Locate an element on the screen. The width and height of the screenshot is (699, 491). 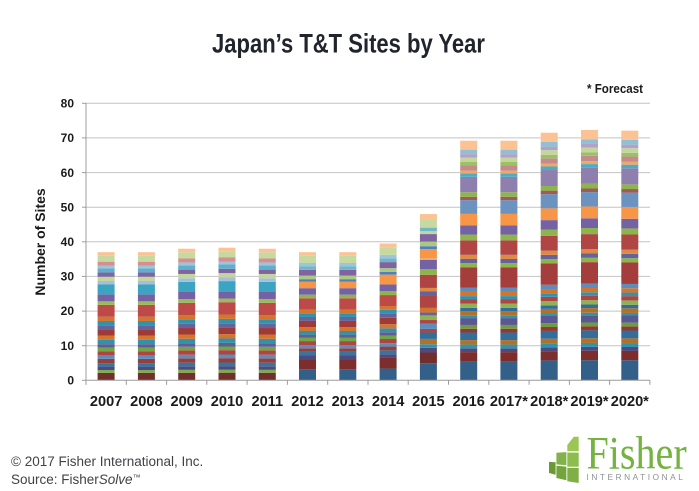
svg-text: 2018* is located at coordinates (549, 402).